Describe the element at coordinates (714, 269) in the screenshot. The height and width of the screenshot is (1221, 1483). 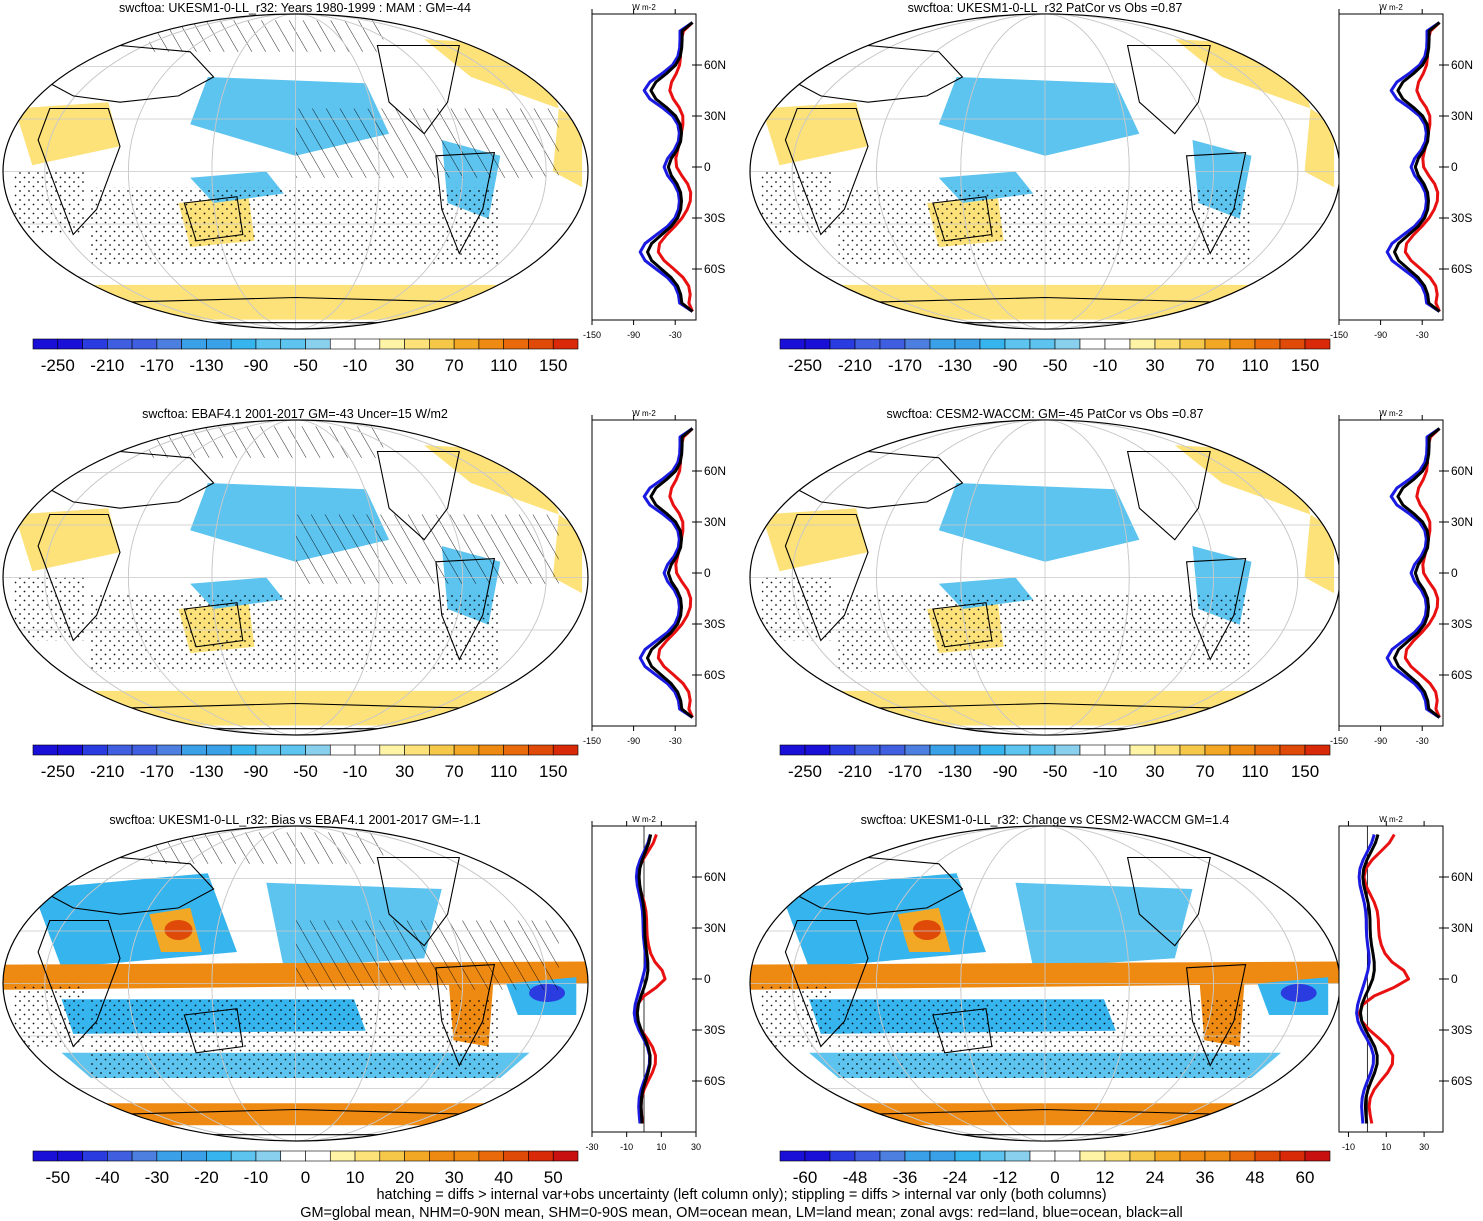
I see `profile-lat-label: 60S` at that location.